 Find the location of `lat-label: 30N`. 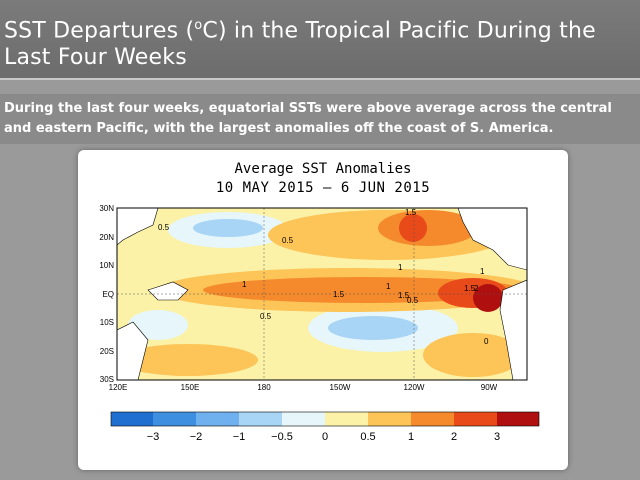

lat-label: 30N is located at coordinates (106, 208).